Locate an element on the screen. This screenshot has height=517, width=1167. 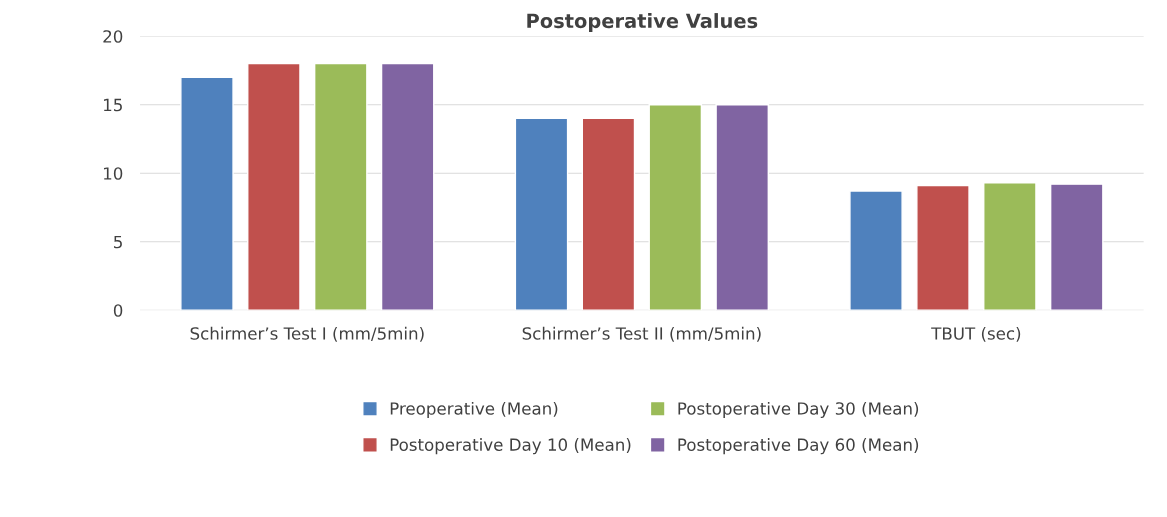
x-tick-label: Schirmer’s Test II (mm/5min) is located at coordinates (641, 334).